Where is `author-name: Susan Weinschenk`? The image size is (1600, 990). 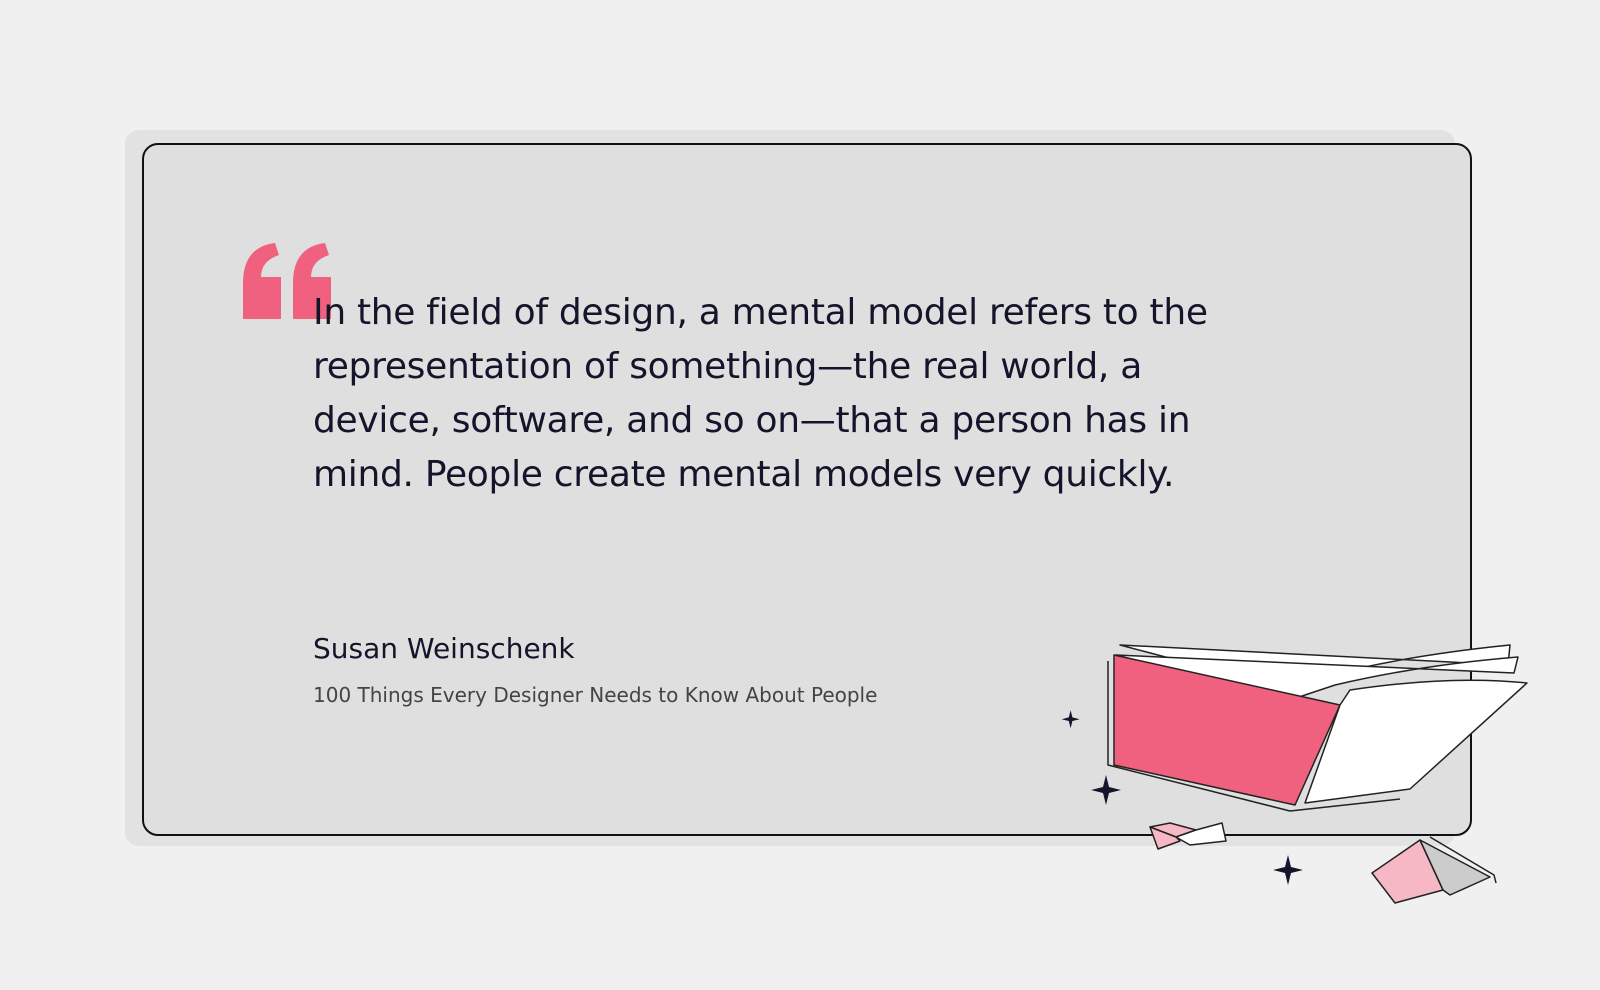
author-name: Susan Weinschenk is located at coordinates (444, 648).